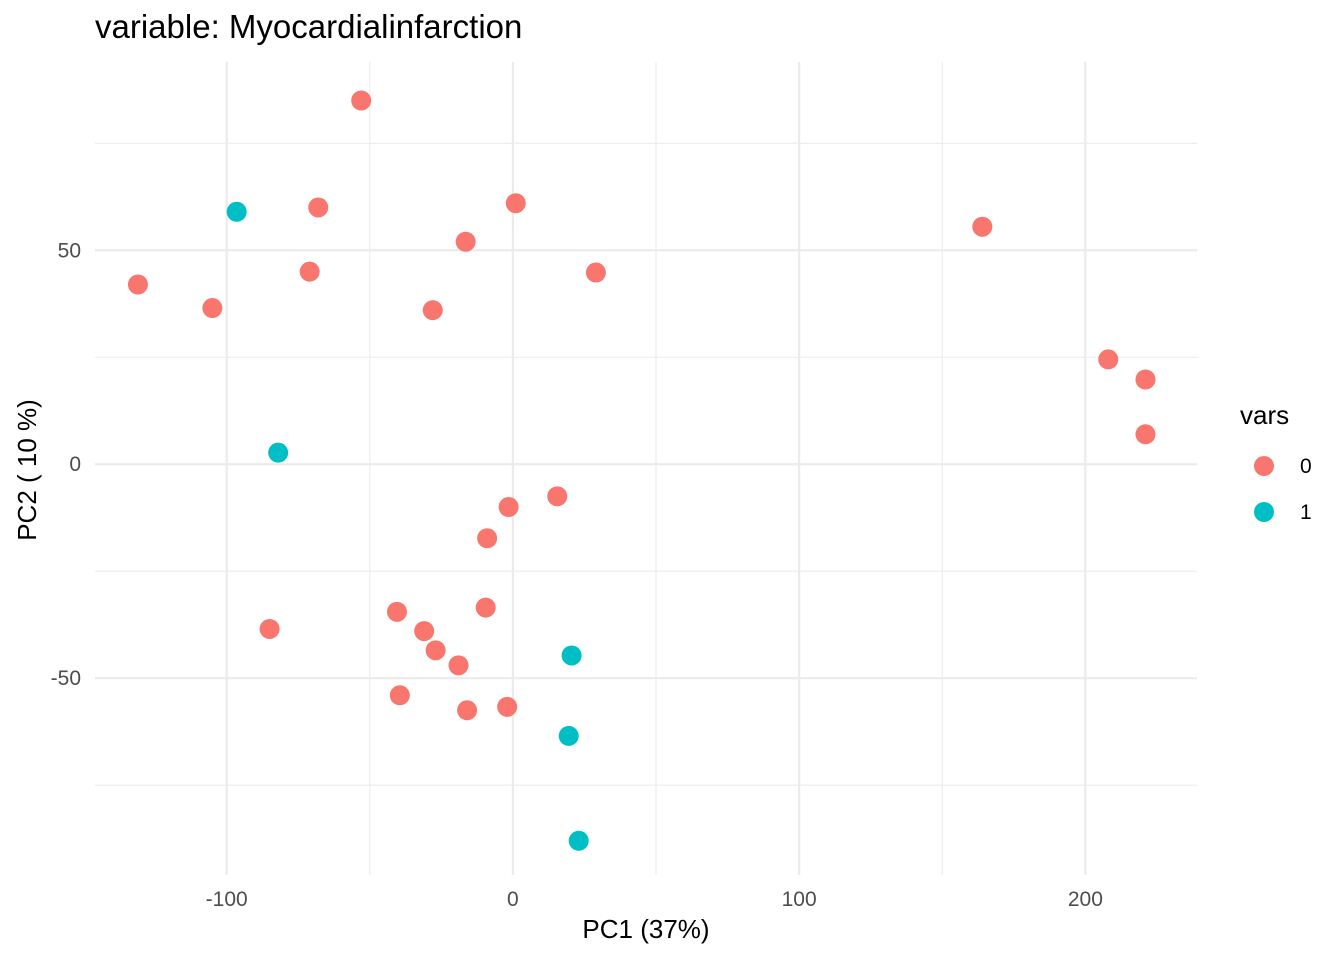 This screenshot has width=1344, height=960. I want to click on plot-title: variable: Myocardialinfarction, so click(308, 26).